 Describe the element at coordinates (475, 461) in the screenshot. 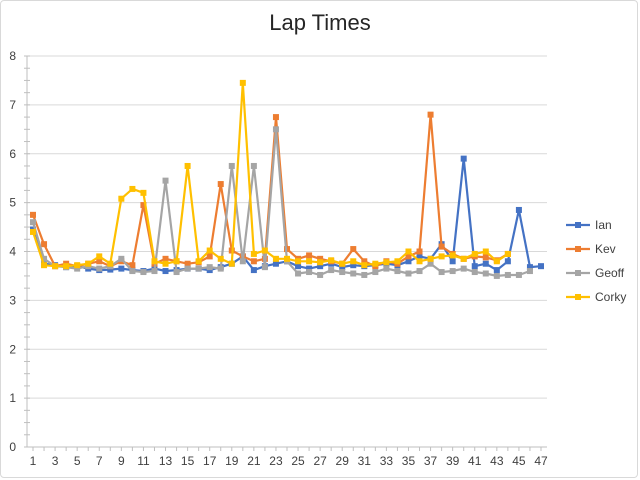

I see `x-tick-label: 41` at that location.